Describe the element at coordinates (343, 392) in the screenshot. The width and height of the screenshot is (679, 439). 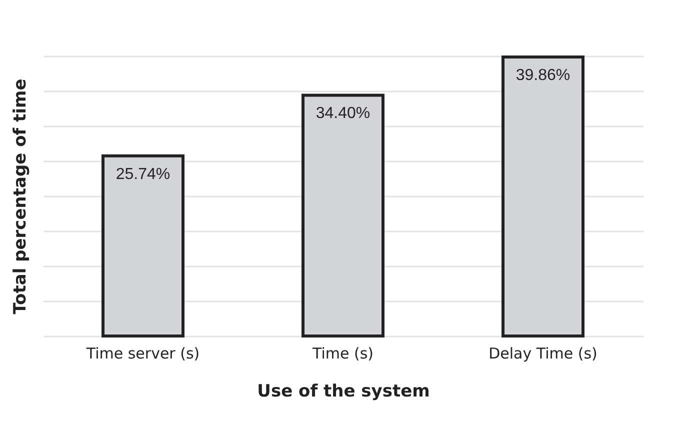
I see `x-axis-title: Use of the system` at that location.